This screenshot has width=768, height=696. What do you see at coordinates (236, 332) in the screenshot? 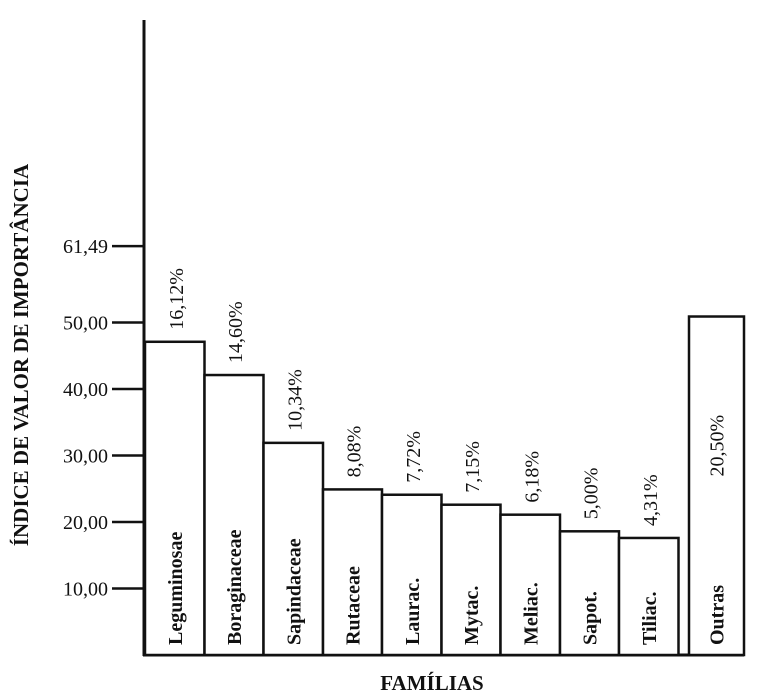
I see `data-label-1: 14,60%` at bounding box center [236, 332].